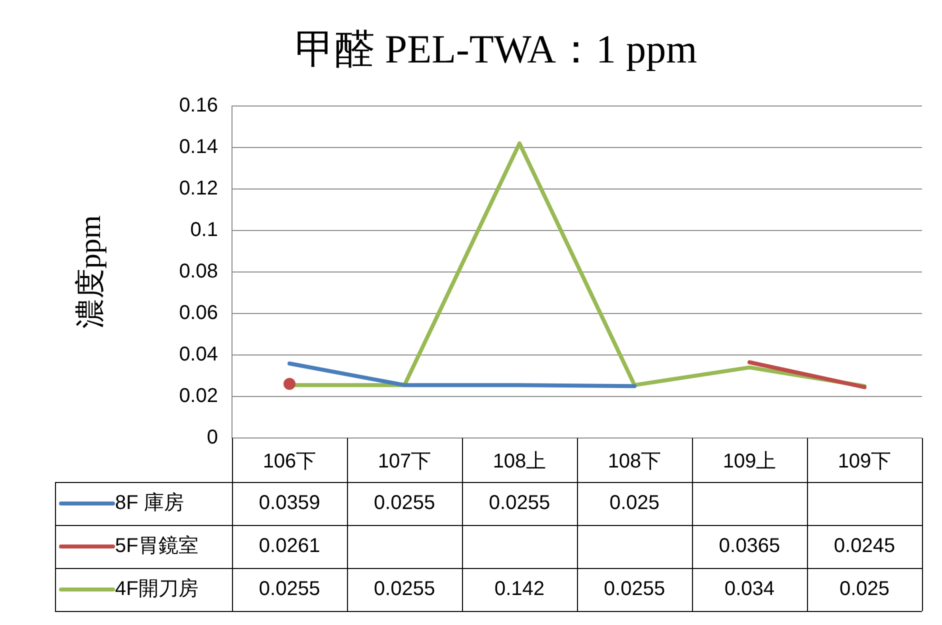  Describe the element at coordinates (519, 589) in the screenshot. I see `data-label: 0.142` at that location.